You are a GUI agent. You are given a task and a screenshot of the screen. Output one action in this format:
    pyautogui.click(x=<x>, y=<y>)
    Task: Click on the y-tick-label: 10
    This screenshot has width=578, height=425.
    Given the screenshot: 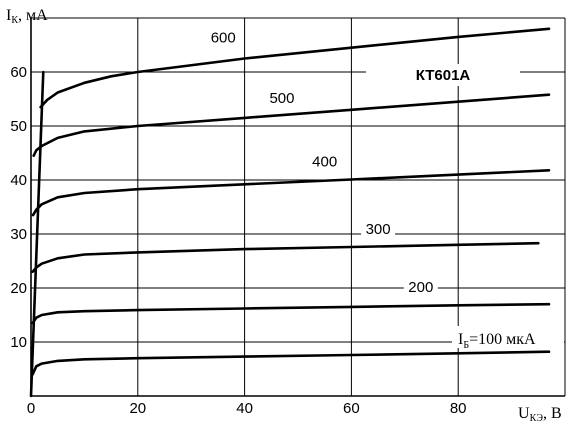 What is the action you would take?
    pyautogui.click(x=18, y=342)
    